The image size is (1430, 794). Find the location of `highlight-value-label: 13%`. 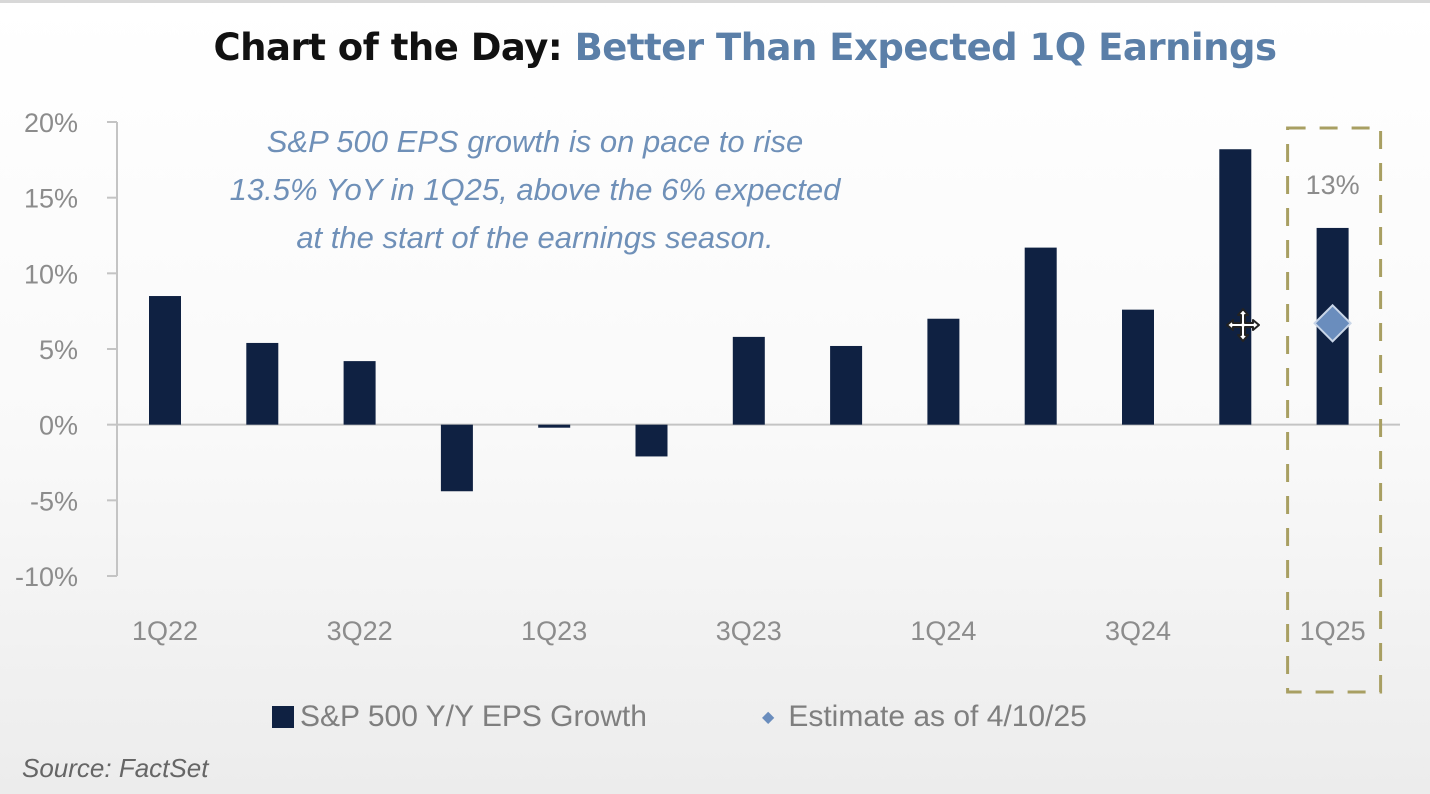

highlight-value-label: 13% is located at coordinates (1333, 185).